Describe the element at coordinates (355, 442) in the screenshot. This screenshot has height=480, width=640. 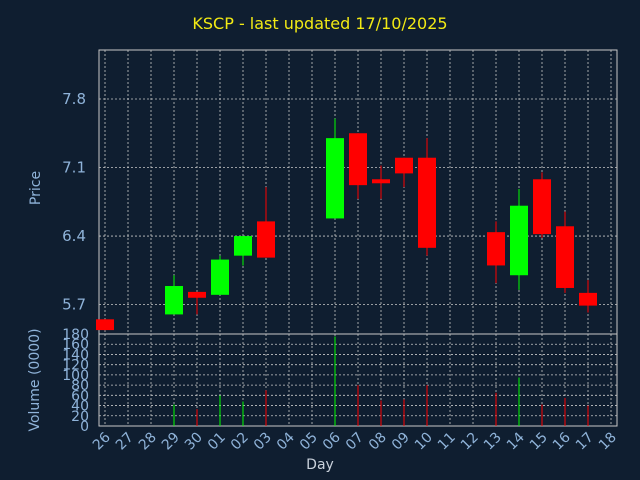
I see `x-tick-label: 07` at that location.